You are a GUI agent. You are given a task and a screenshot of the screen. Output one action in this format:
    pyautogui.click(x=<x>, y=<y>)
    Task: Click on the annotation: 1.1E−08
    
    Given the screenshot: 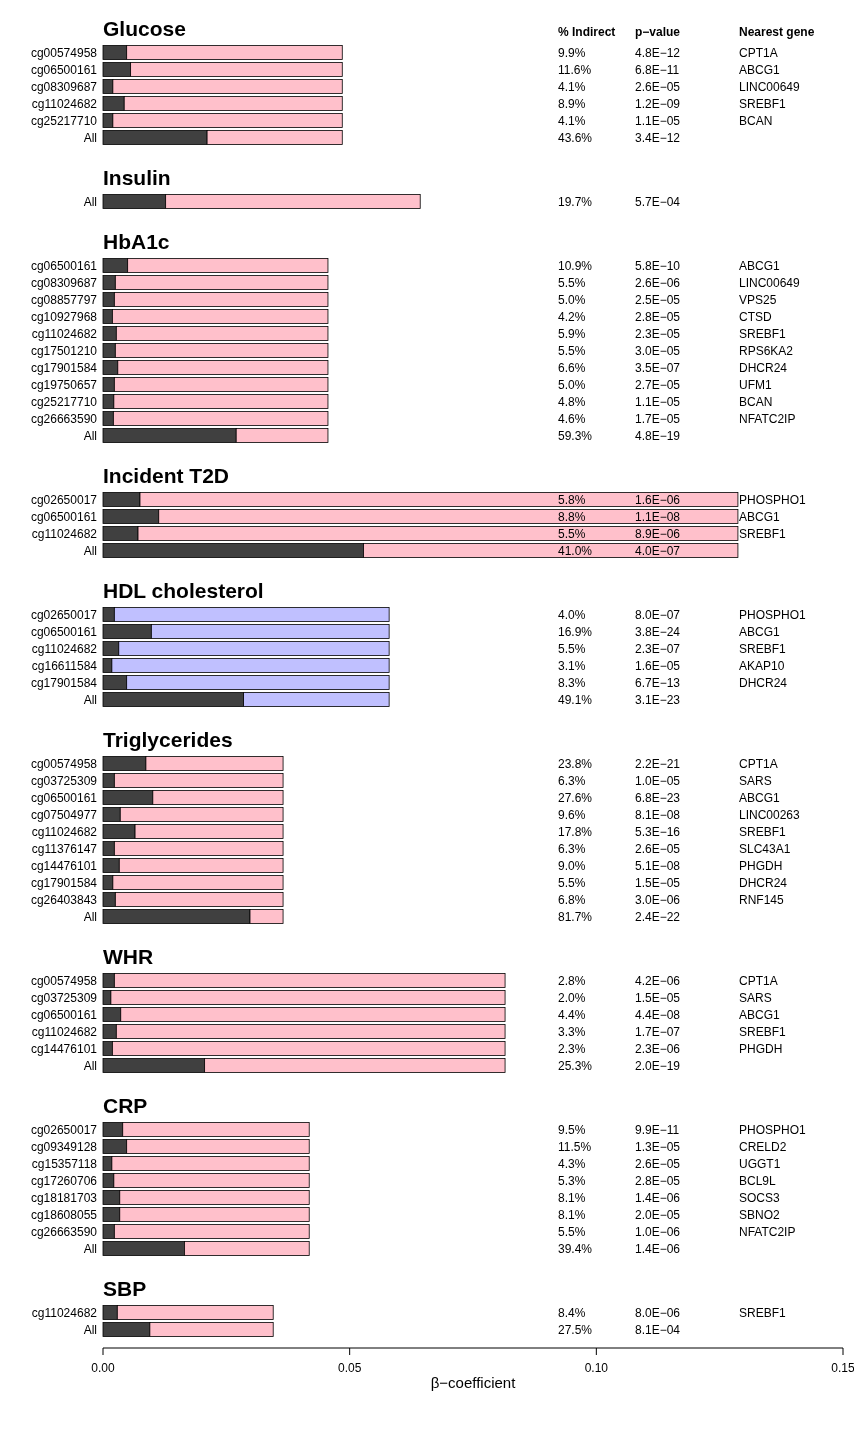 What is the action you would take?
    pyautogui.click(x=658, y=516)
    